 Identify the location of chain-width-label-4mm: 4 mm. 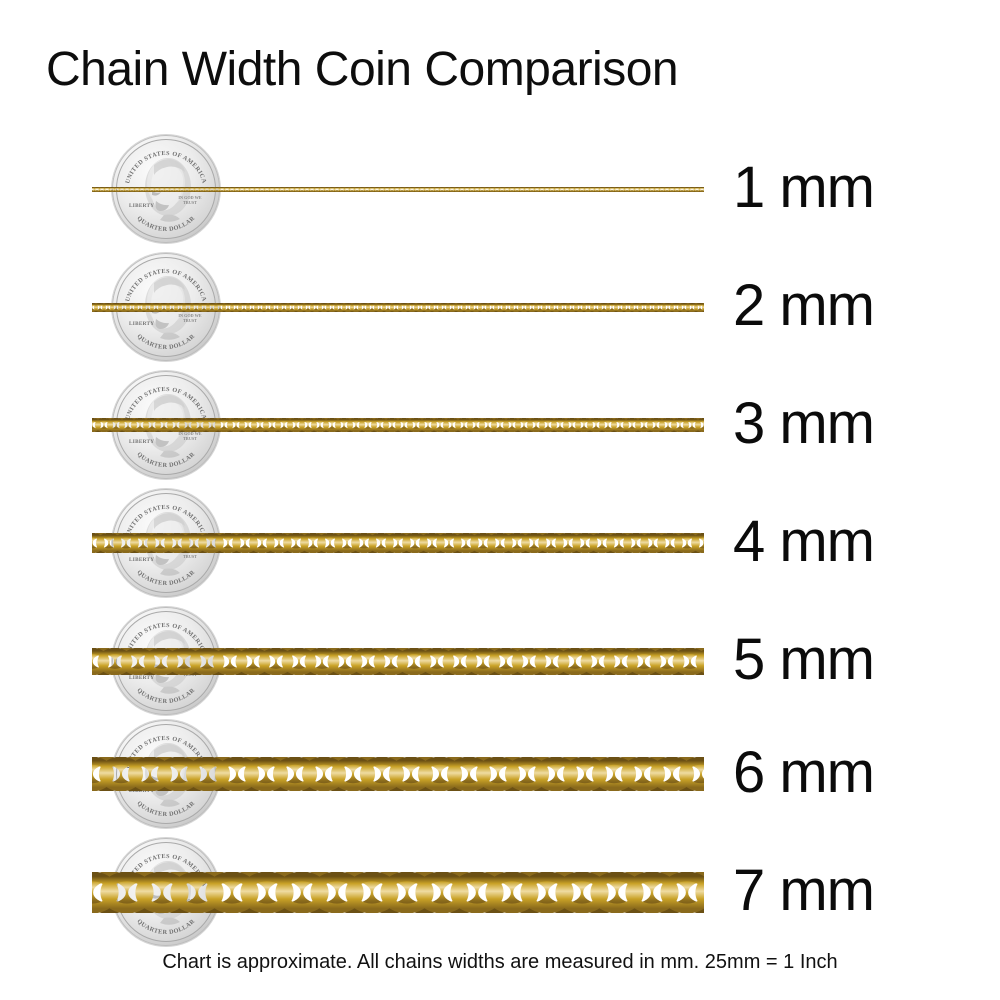
(804, 541).